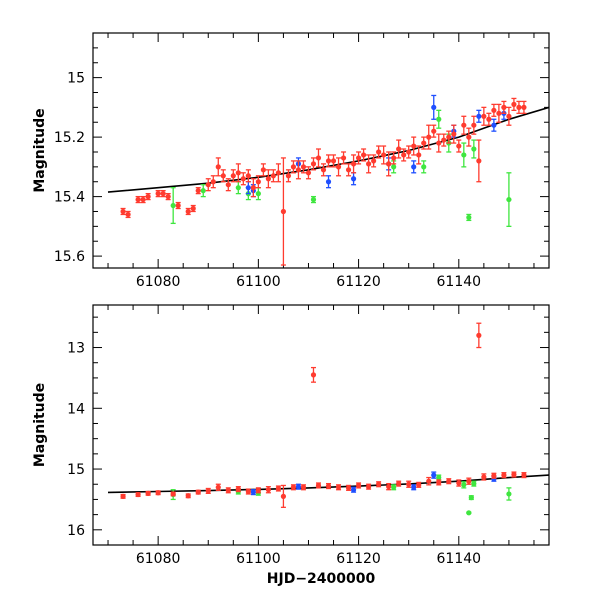 The width and height of the screenshot is (600, 600). I want to click on y-axis-title: Magnitude, so click(40, 425).